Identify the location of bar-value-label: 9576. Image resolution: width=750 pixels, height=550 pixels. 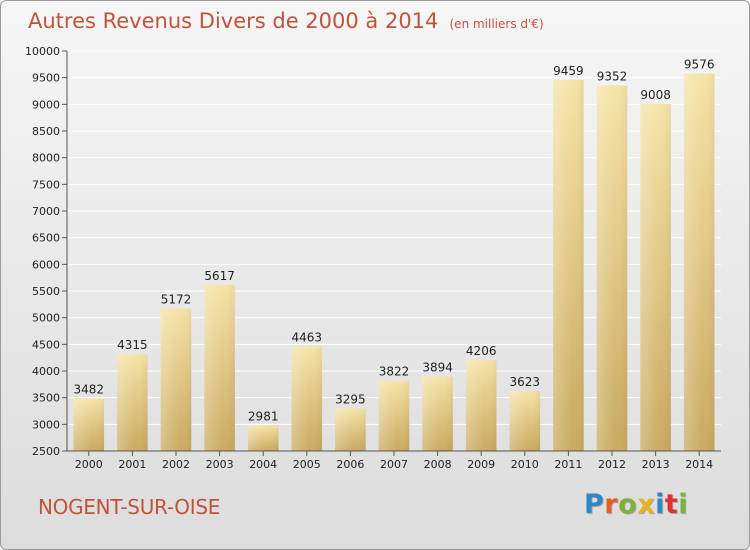
(699, 65).